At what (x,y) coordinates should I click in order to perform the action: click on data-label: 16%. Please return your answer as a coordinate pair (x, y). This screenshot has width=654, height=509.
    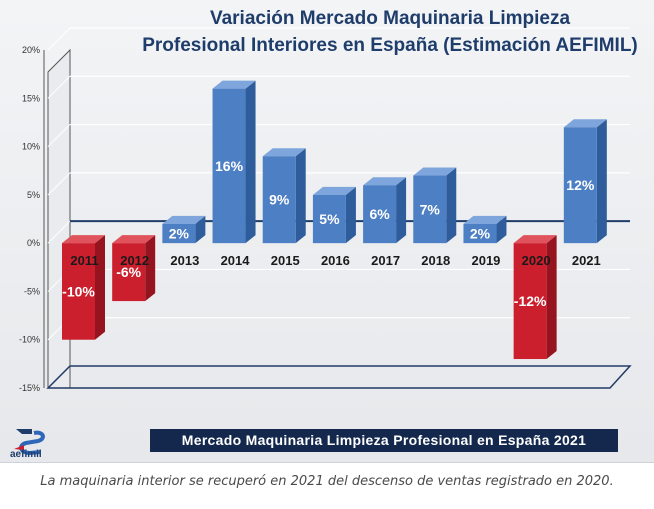
    Looking at the image, I should click on (229, 166).